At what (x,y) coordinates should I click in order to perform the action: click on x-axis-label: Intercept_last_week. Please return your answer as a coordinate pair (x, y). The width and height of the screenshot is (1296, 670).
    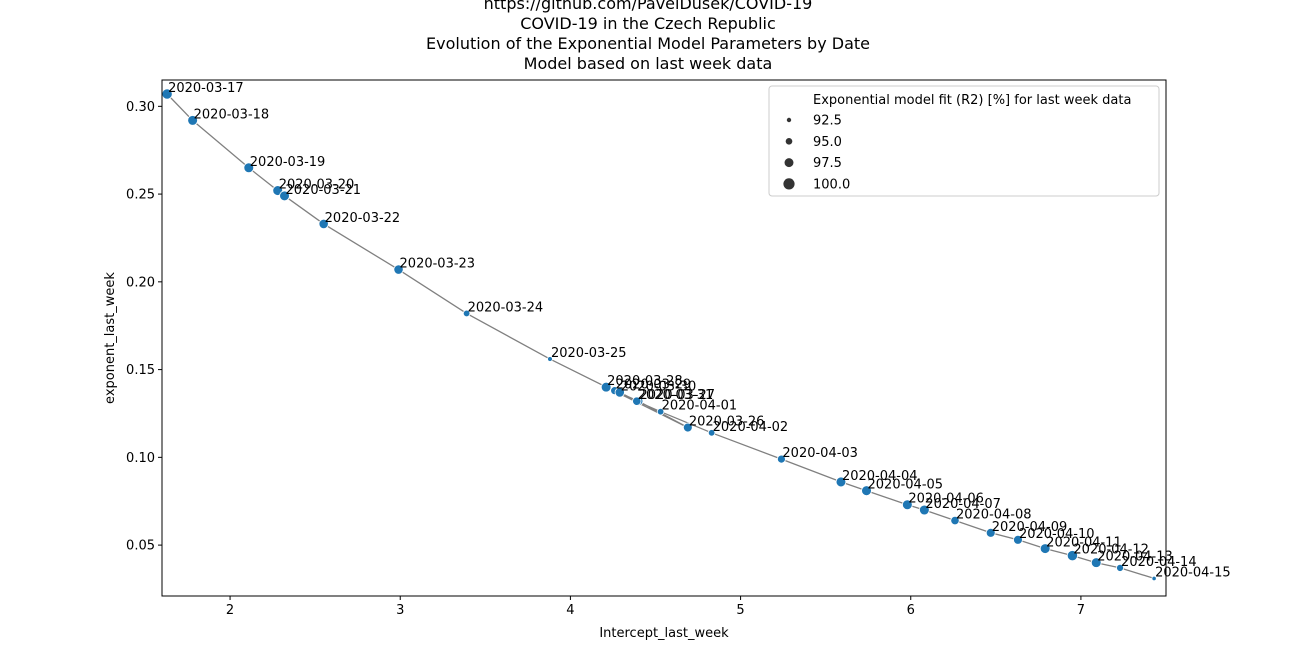
    Looking at the image, I should click on (664, 633).